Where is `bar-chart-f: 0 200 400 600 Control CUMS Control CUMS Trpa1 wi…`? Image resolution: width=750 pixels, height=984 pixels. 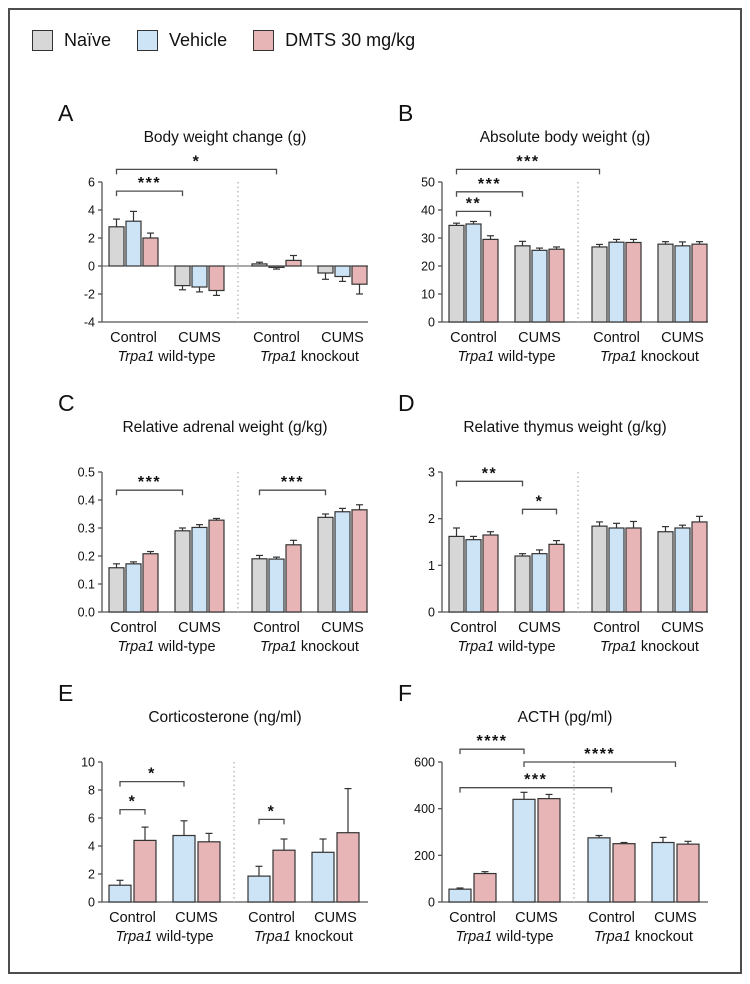
bar-chart-f: 0 200 400 600 Control CUMS Control CUMS Trpa1 wi… is located at coordinates (561, 839).